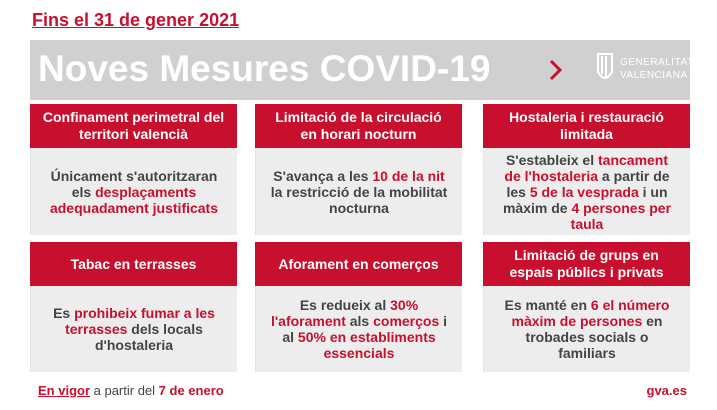 The height and width of the screenshot is (410, 717). Describe the element at coordinates (191, 390) in the screenshot. I see `highlight-text: 7 de enero` at that location.